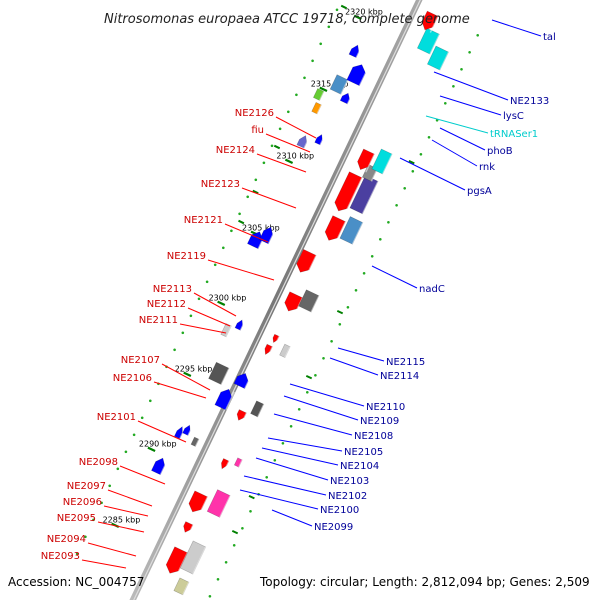  What do you see at coordinates (335, 229) in the screenshot?
I see `gene-ne2123` at bounding box center [335, 229].